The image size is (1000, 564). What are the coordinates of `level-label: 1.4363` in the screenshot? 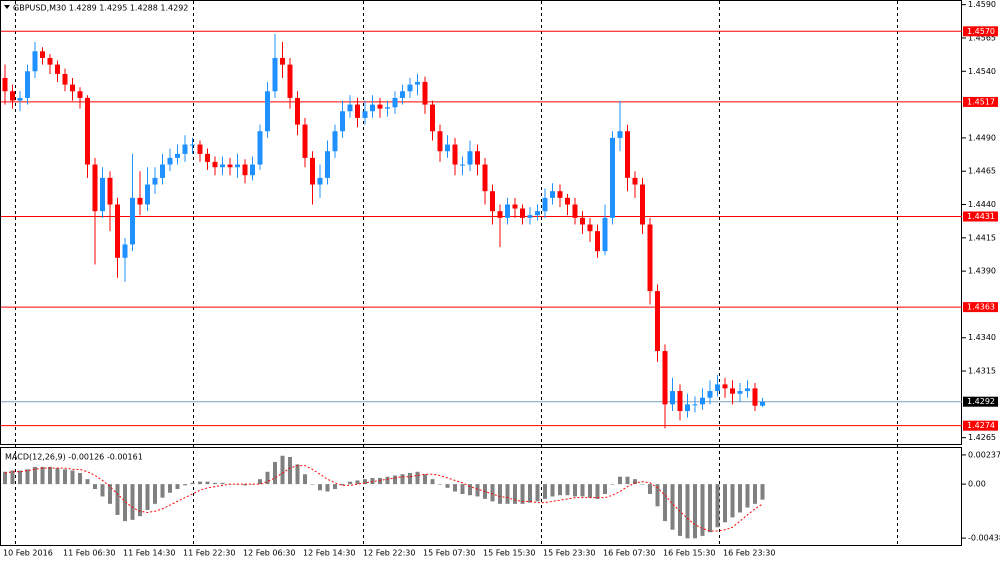 It's located at (981, 307).